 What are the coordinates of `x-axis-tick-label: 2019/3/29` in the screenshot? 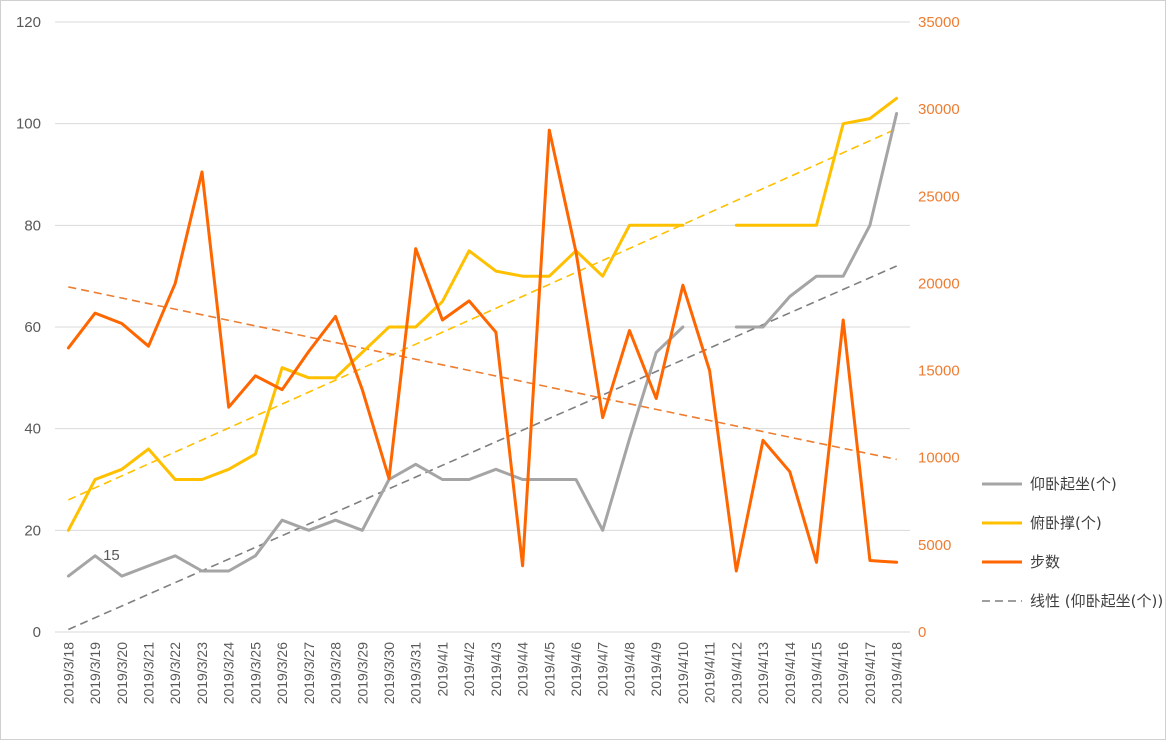 It's located at (362, 673).